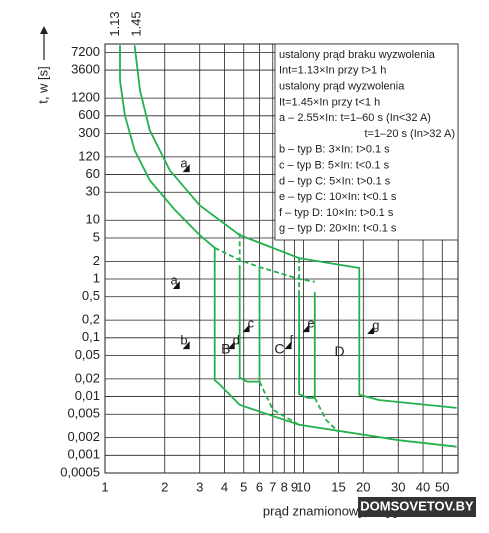  What do you see at coordinates (363, 486) in the screenshot?
I see `x-tick-label: 20` at bounding box center [363, 486].